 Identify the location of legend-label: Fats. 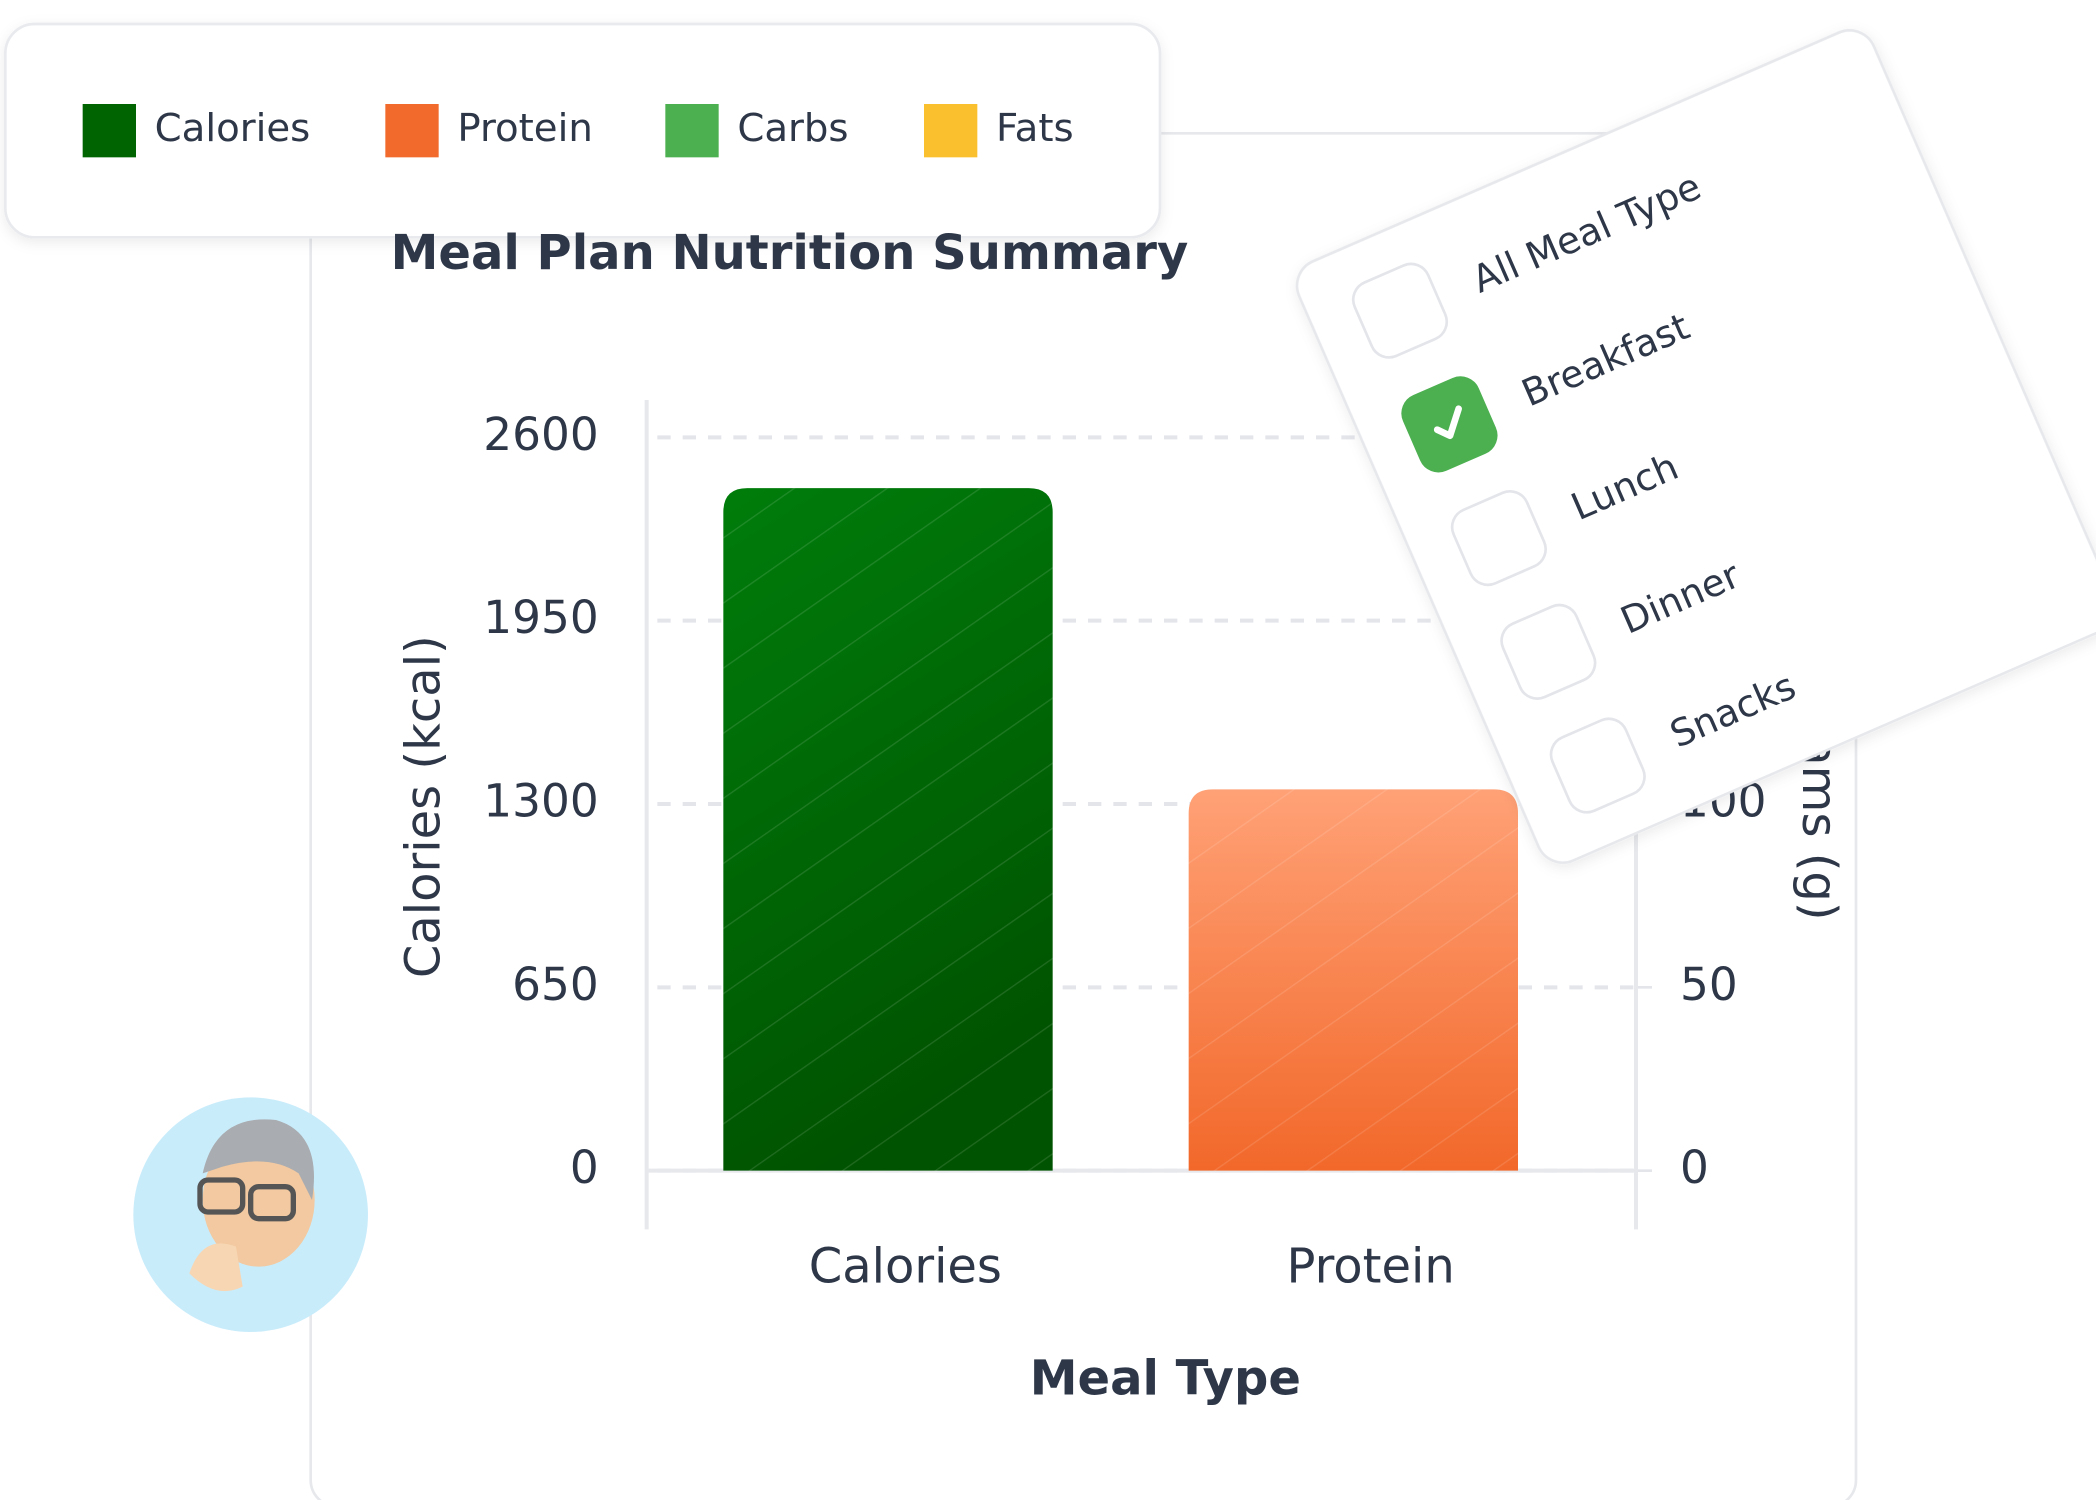
(1035, 128).